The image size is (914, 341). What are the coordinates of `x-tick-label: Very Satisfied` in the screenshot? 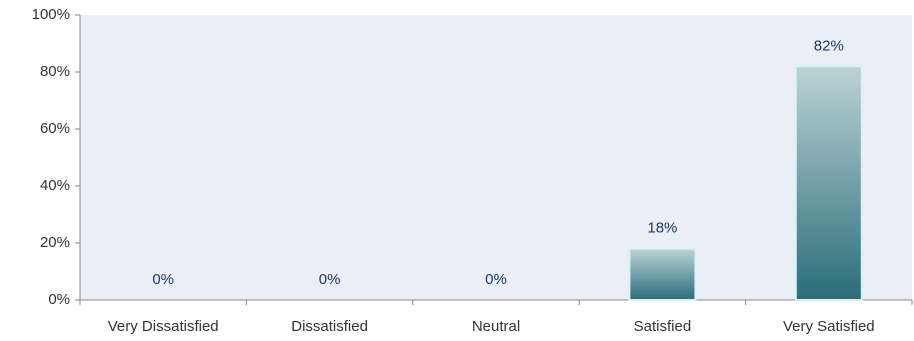 It's located at (829, 326).